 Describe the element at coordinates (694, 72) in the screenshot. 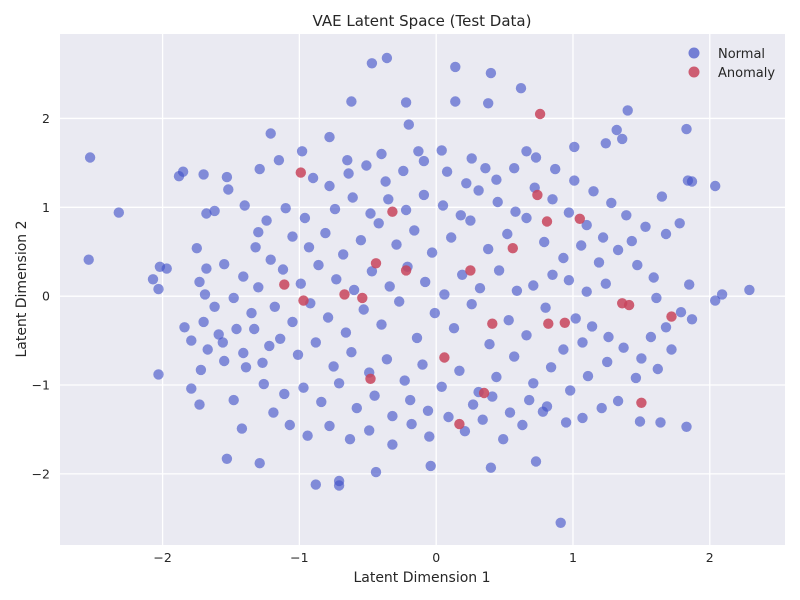

I see `legend-marker-anomaly` at that location.